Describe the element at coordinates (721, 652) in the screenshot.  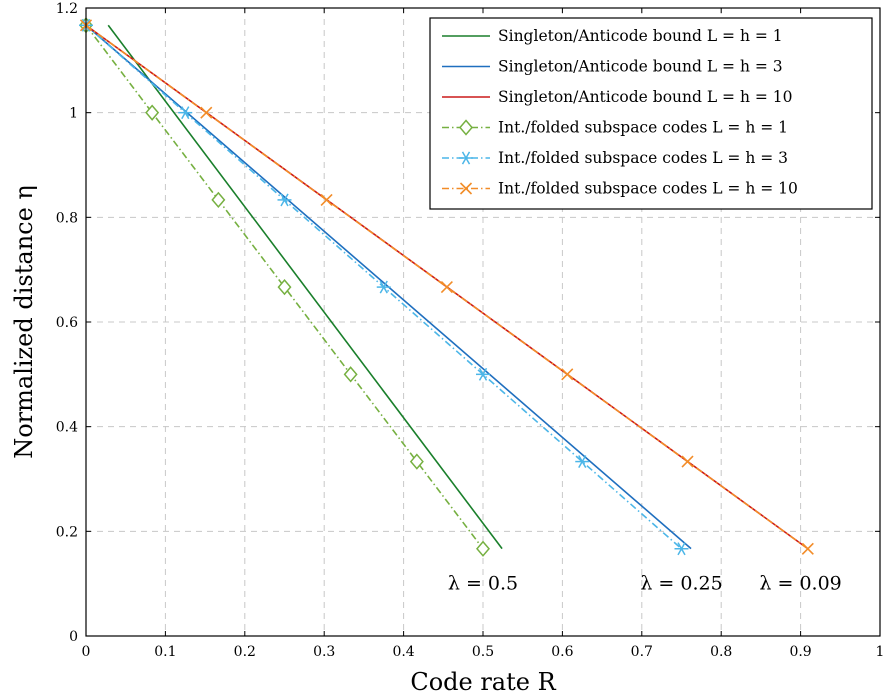
I see `x-tick-label: 0.8` at that location.